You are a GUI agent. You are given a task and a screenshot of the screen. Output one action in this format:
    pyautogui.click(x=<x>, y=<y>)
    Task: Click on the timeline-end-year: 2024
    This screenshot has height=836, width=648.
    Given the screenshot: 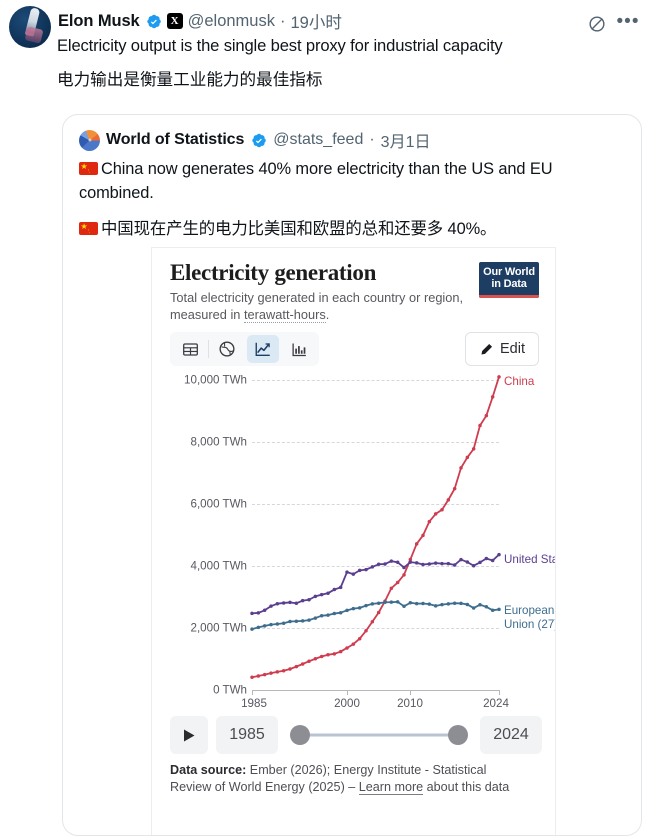 What is the action you would take?
    pyautogui.click(x=511, y=735)
    